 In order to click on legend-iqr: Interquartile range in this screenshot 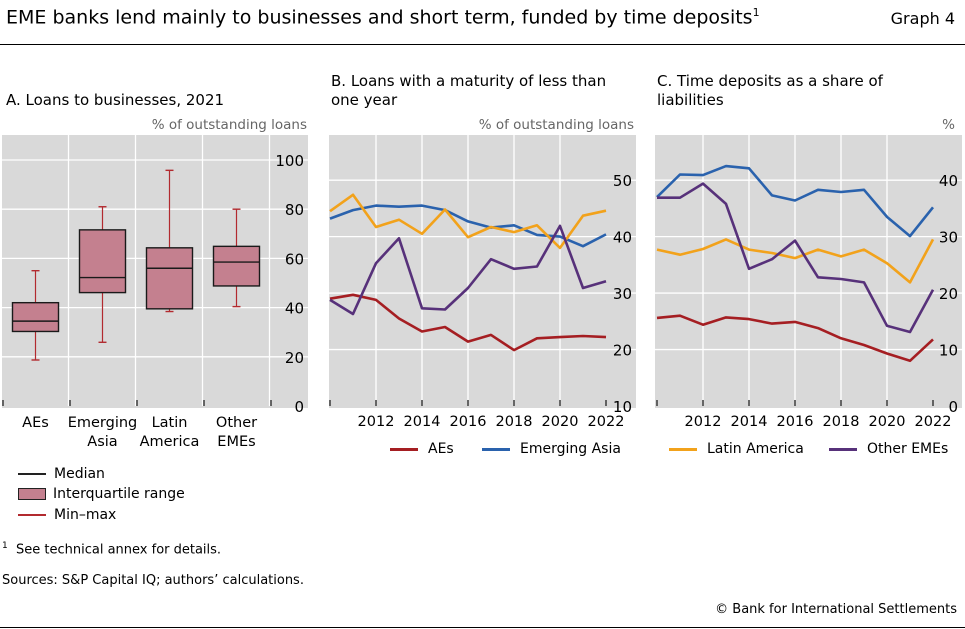, I will do `click(101, 494)`.